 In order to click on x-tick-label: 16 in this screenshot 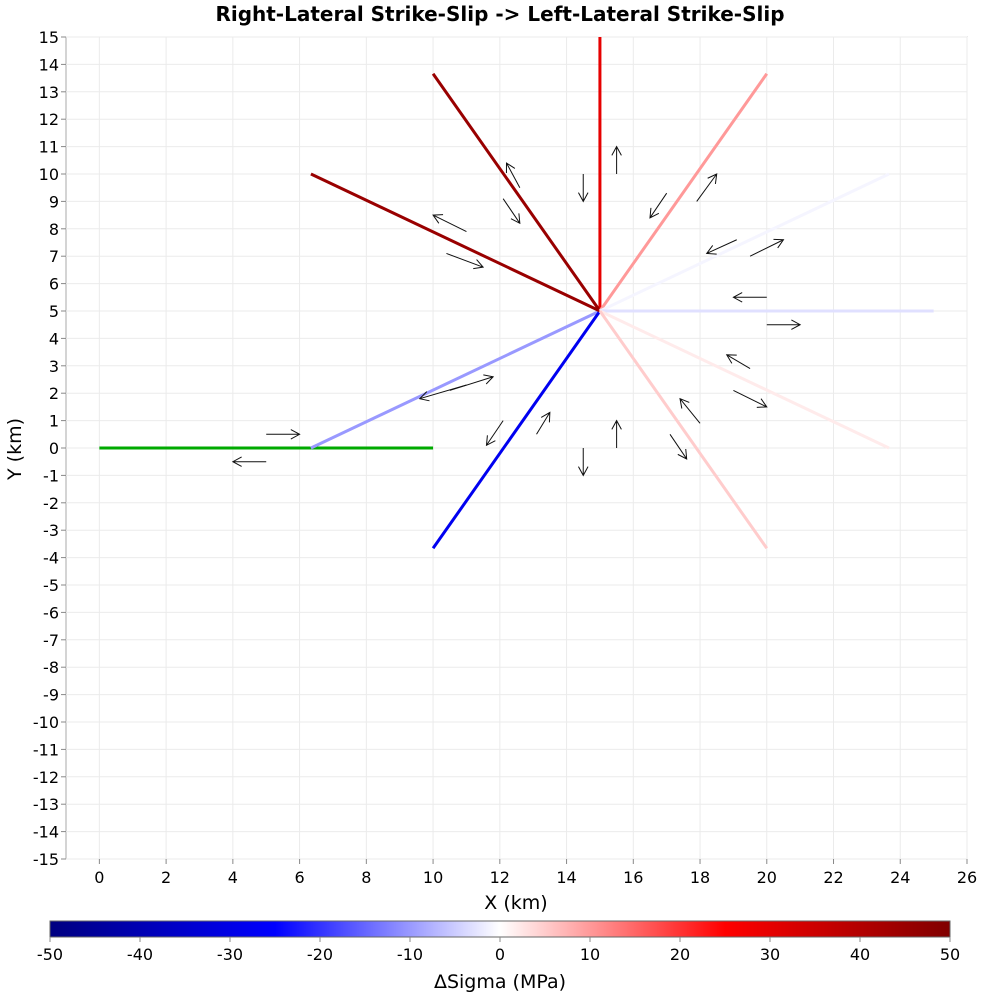, I will do `click(633, 877)`.